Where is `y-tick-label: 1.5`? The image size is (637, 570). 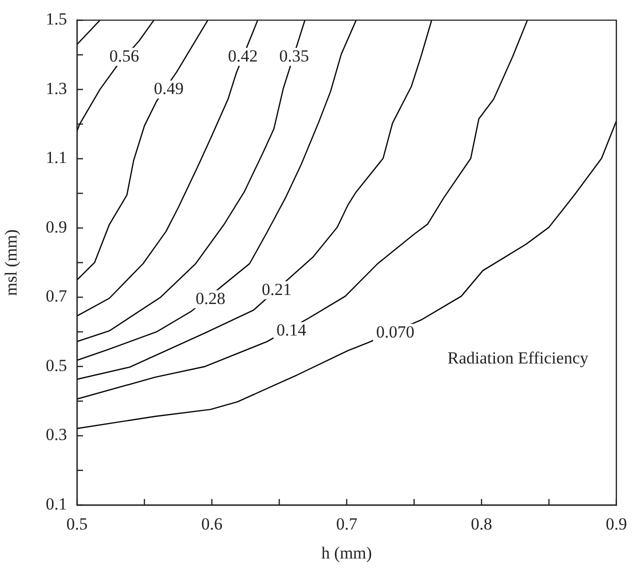 y-tick-label: 1.5 is located at coordinates (56, 19).